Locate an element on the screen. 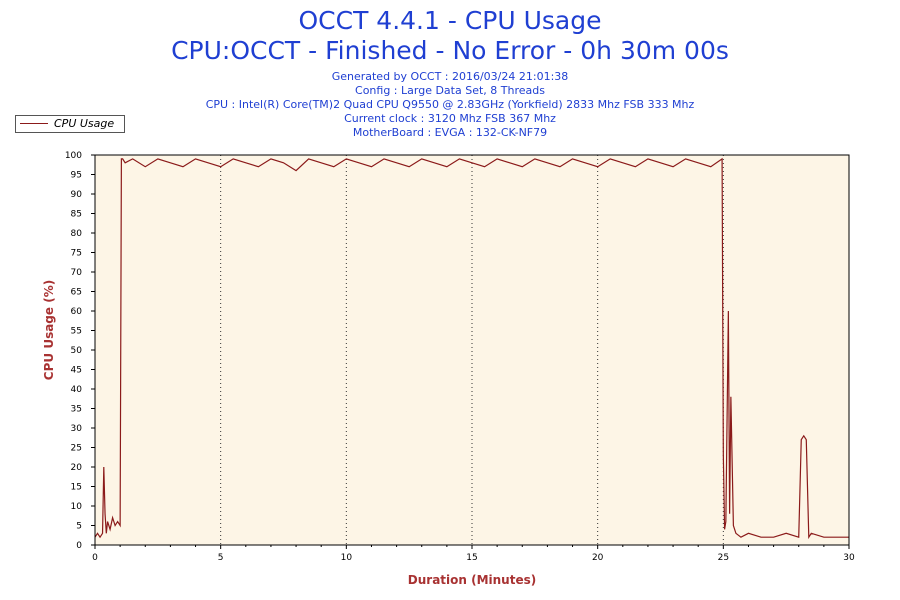 This screenshot has width=900, height=600. y-tick-label-10: 50 is located at coordinates (77, 351).